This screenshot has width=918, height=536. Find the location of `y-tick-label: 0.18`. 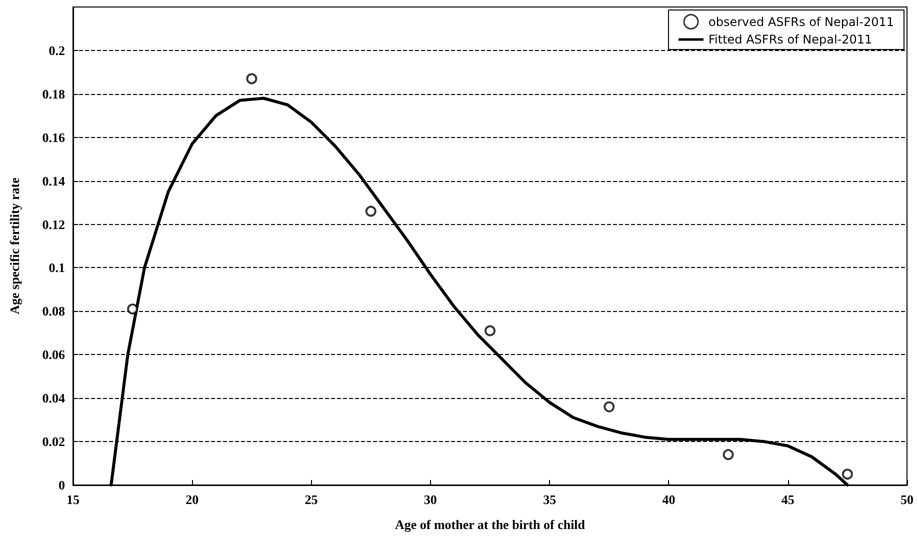

y-tick-label: 0.18 is located at coordinates (54, 94).